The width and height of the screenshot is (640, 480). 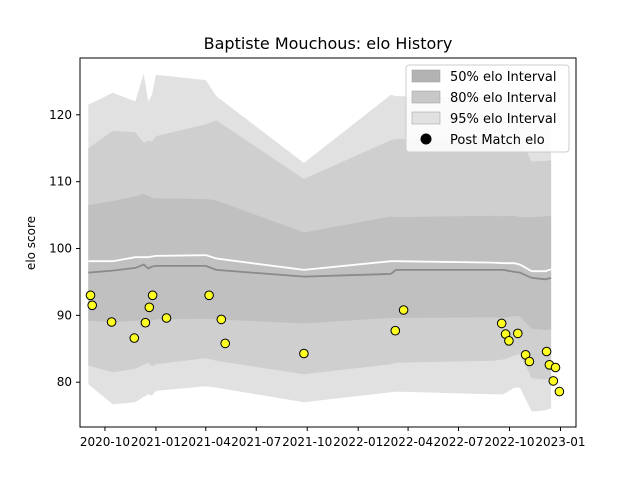 What do you see at coordinates (64, 382) in the screenshot?
I see `y-tick-label-1: 80` at bounding box center [64, 382].